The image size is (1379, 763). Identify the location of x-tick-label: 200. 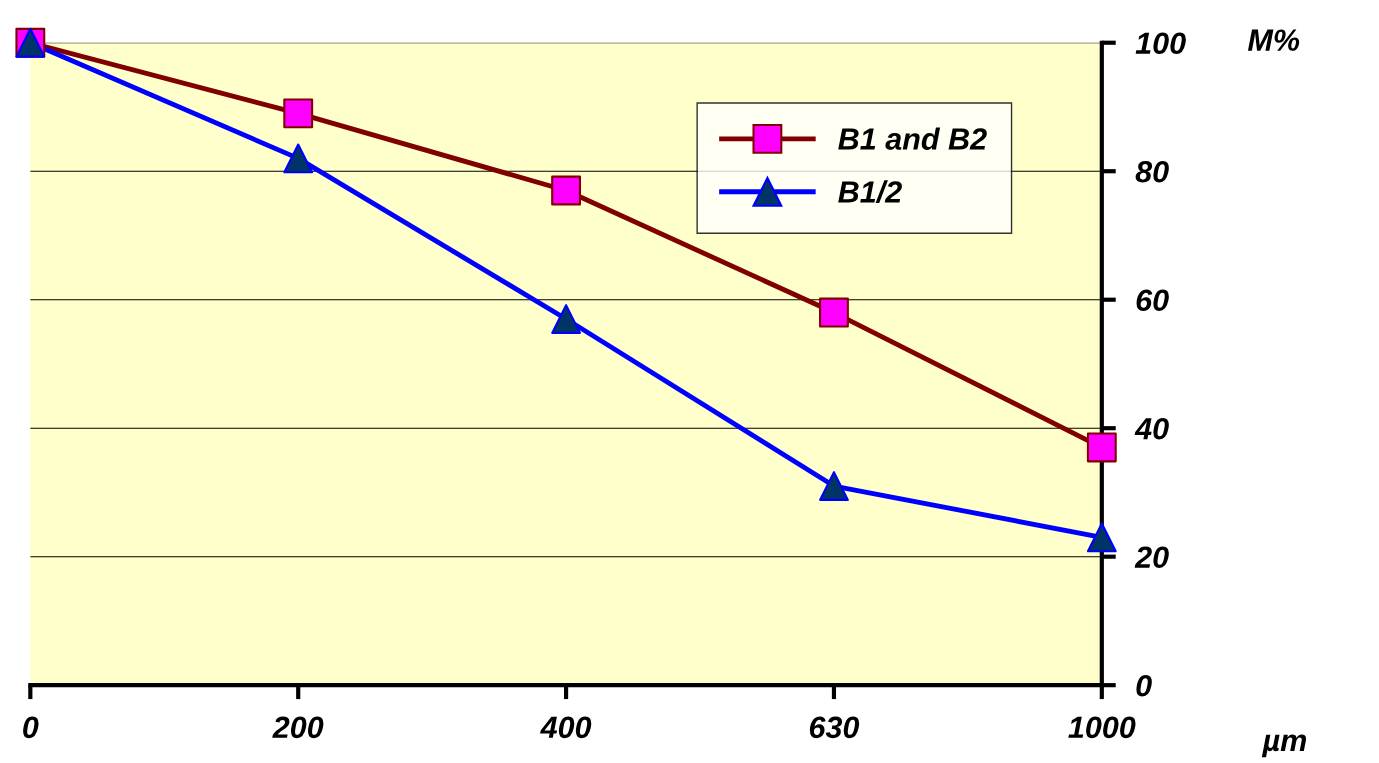
(298, 727).